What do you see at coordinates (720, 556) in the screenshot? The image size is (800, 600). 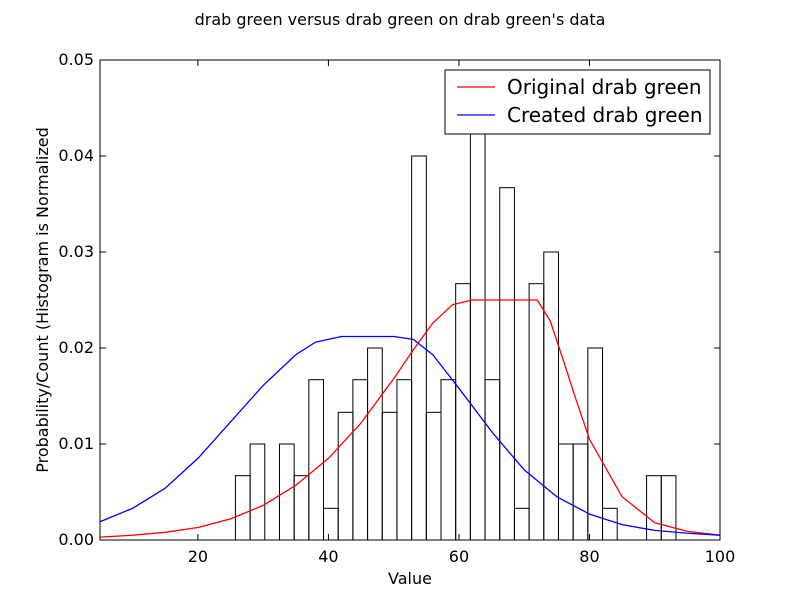 I see `x-tick-label: 100` at bounding box center [720, 556].